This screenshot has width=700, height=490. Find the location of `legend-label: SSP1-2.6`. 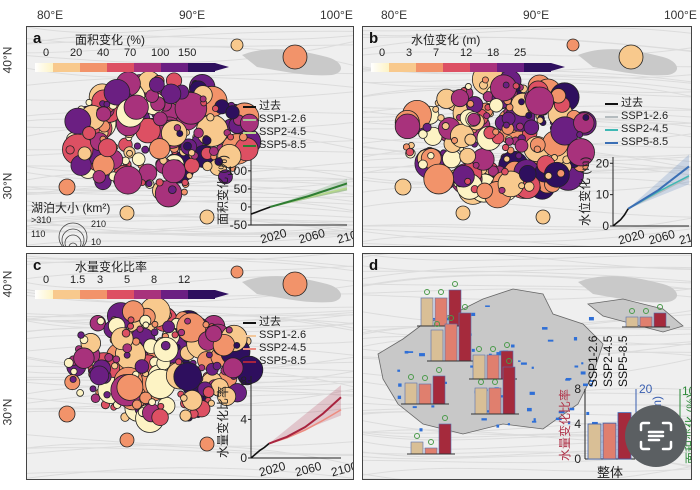

legend-label: SSP1-2.6 is located at coordinates (283, 119).